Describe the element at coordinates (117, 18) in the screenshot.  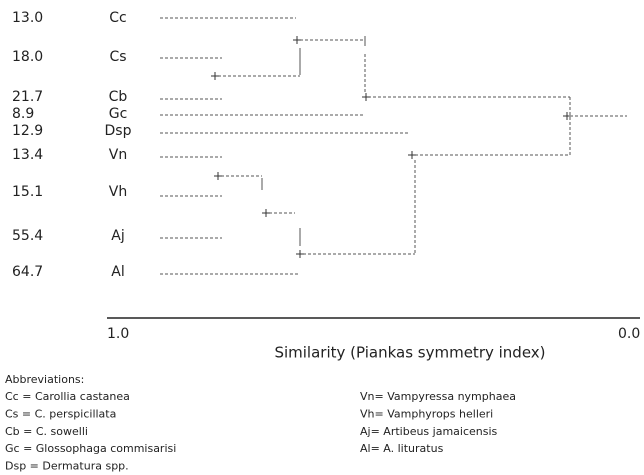
I see `leaf-label: Cc` at that location.